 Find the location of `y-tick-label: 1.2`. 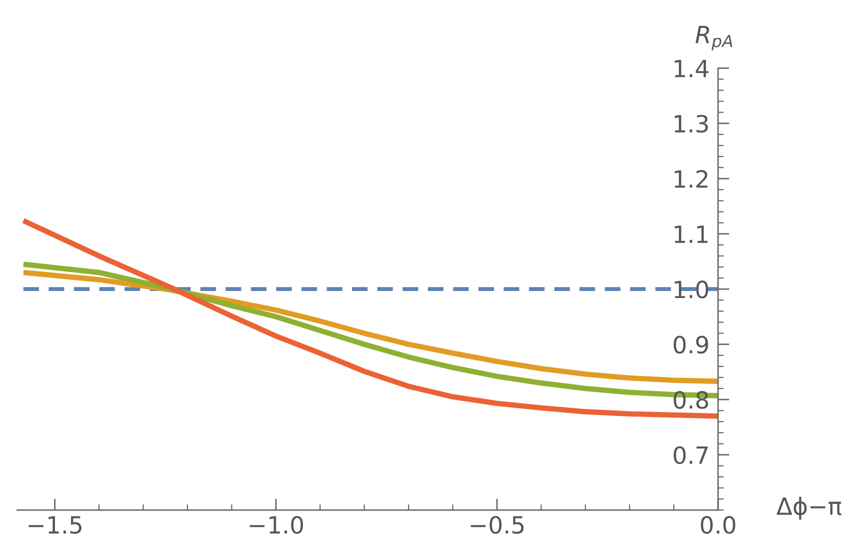

y-tick-label: 1.2 is located at coordinates (691, 179).